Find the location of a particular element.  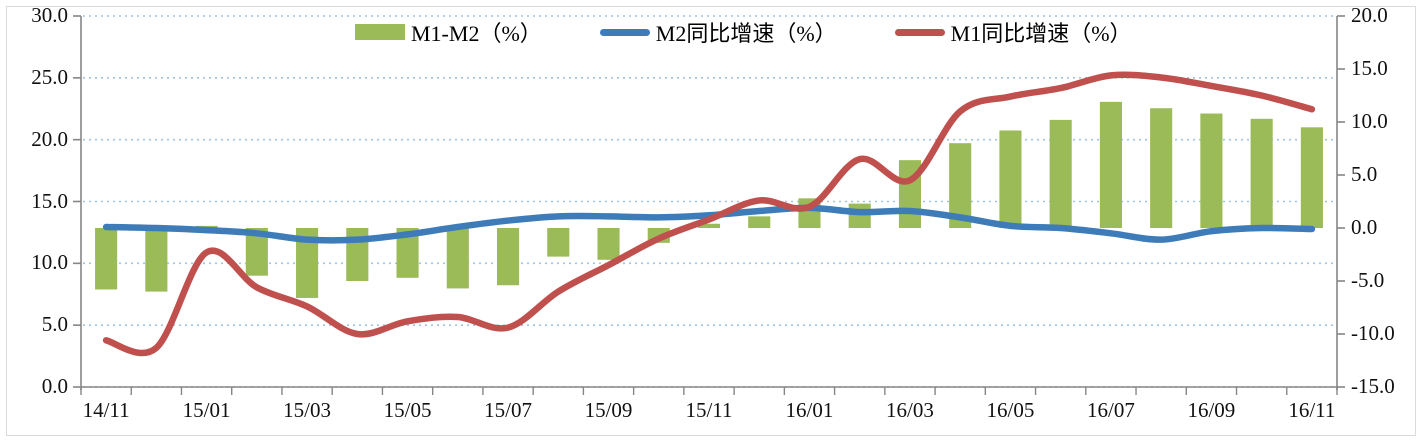

left-axis-tick-15.0: 15.0 is located at coordinates (49, 200).